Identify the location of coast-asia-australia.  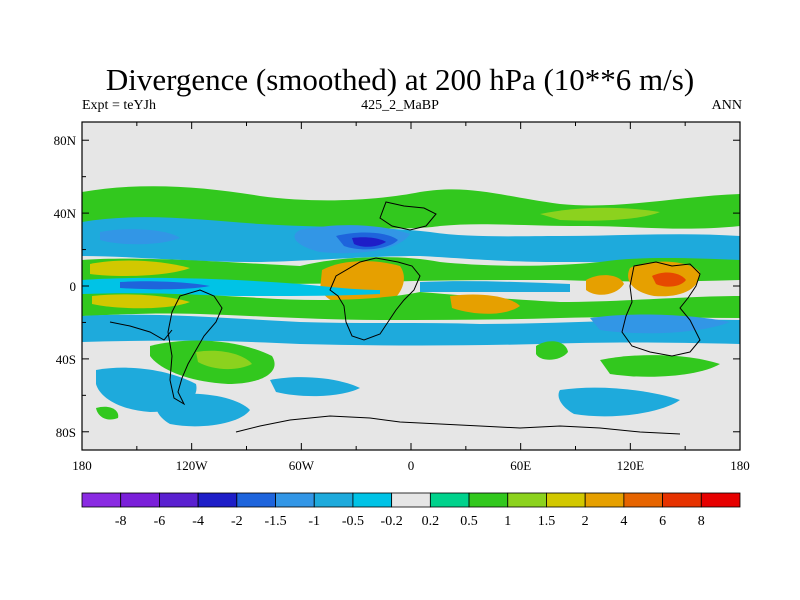
(661, 309).